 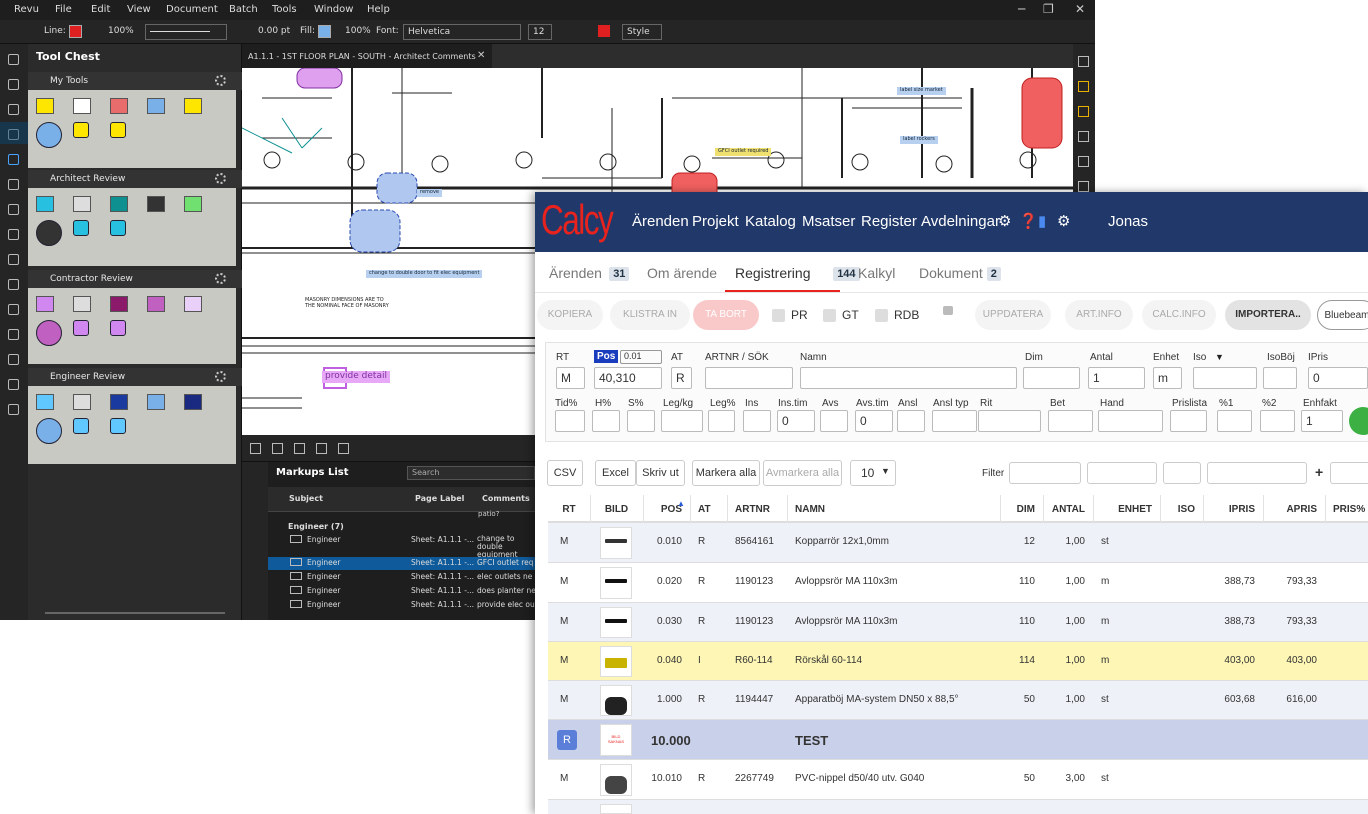 What do you see at coordinates (429, 193) in the screenshot?
I see `drawing-note: remove` at bounding box center [429, 193].